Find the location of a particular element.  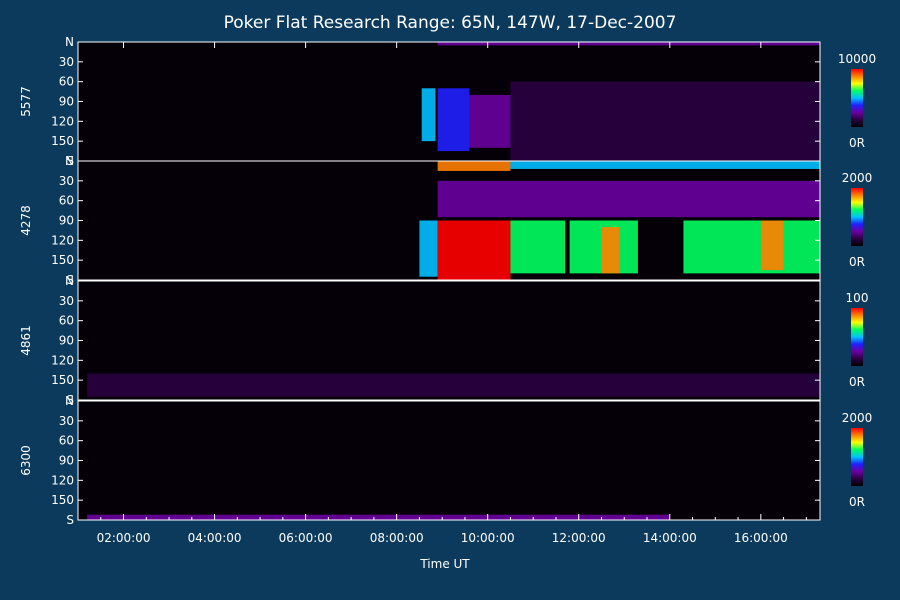

x-tick-label: 06:00:00 is located at coordinates (306, 538).